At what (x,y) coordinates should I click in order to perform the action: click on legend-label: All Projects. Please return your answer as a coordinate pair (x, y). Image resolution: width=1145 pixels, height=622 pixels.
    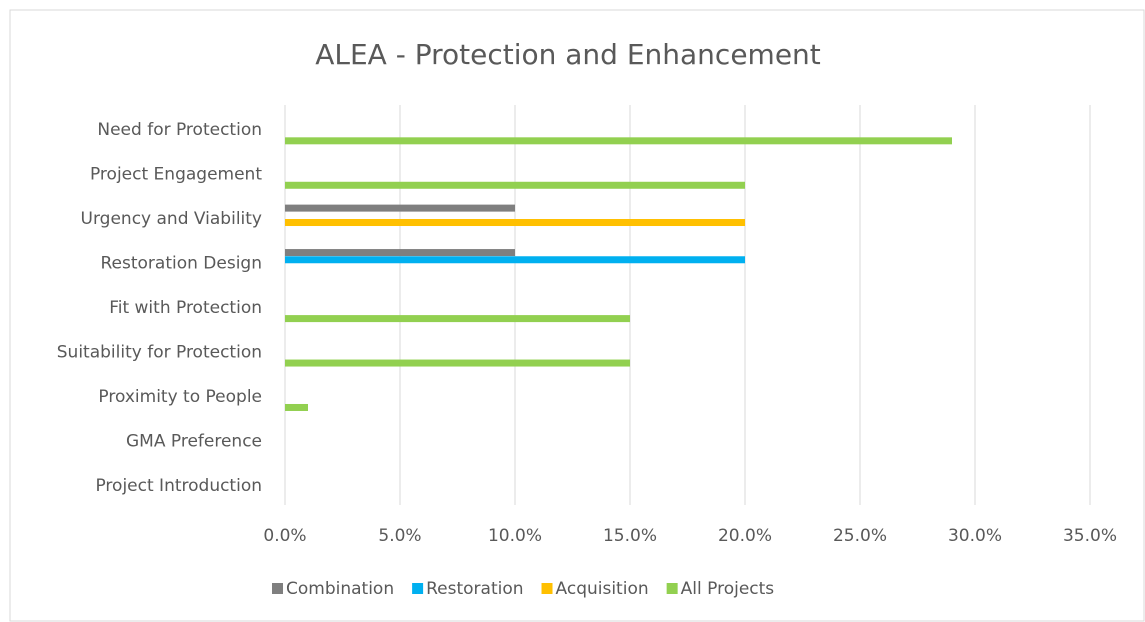
    Looking at the image, I should click on (728, 589).